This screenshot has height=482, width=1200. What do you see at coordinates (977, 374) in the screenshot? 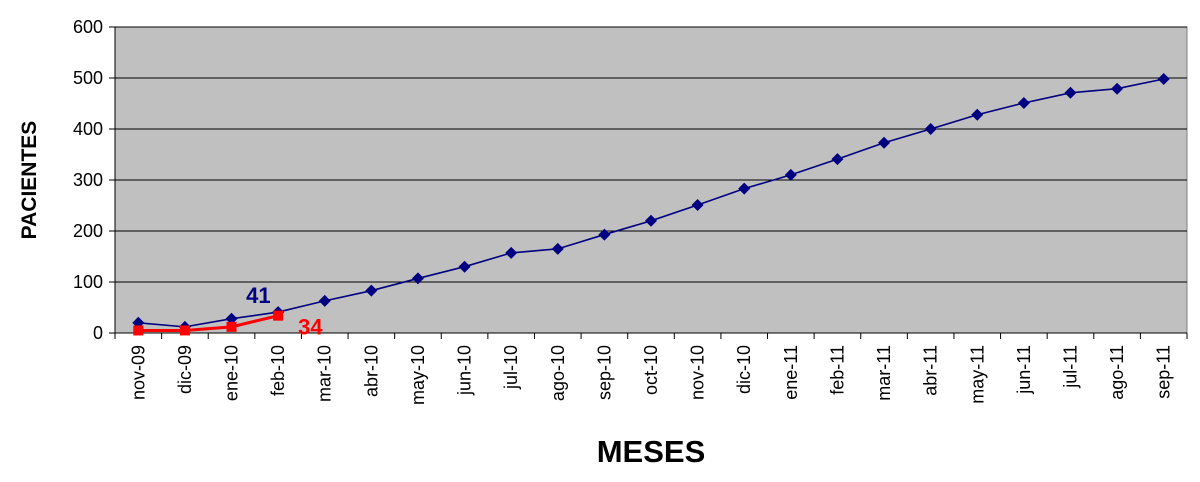
I see `x-tick-label: may-11` at bounding box center [977, 374].